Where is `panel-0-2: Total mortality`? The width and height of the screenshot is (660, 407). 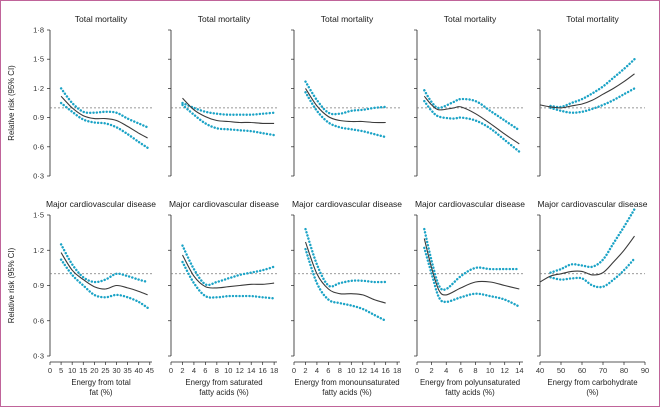
panel-0-2: Total mortality is located at coordinates (345, 95).